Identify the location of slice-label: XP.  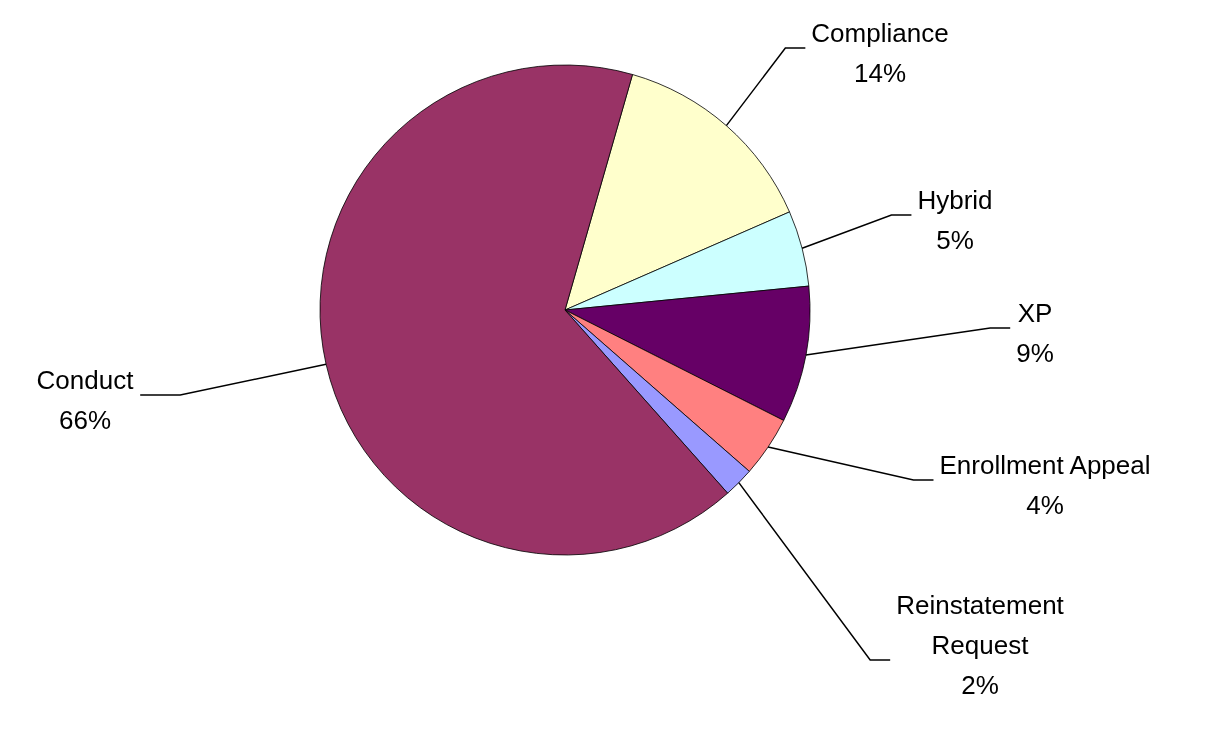
(1035, 313).